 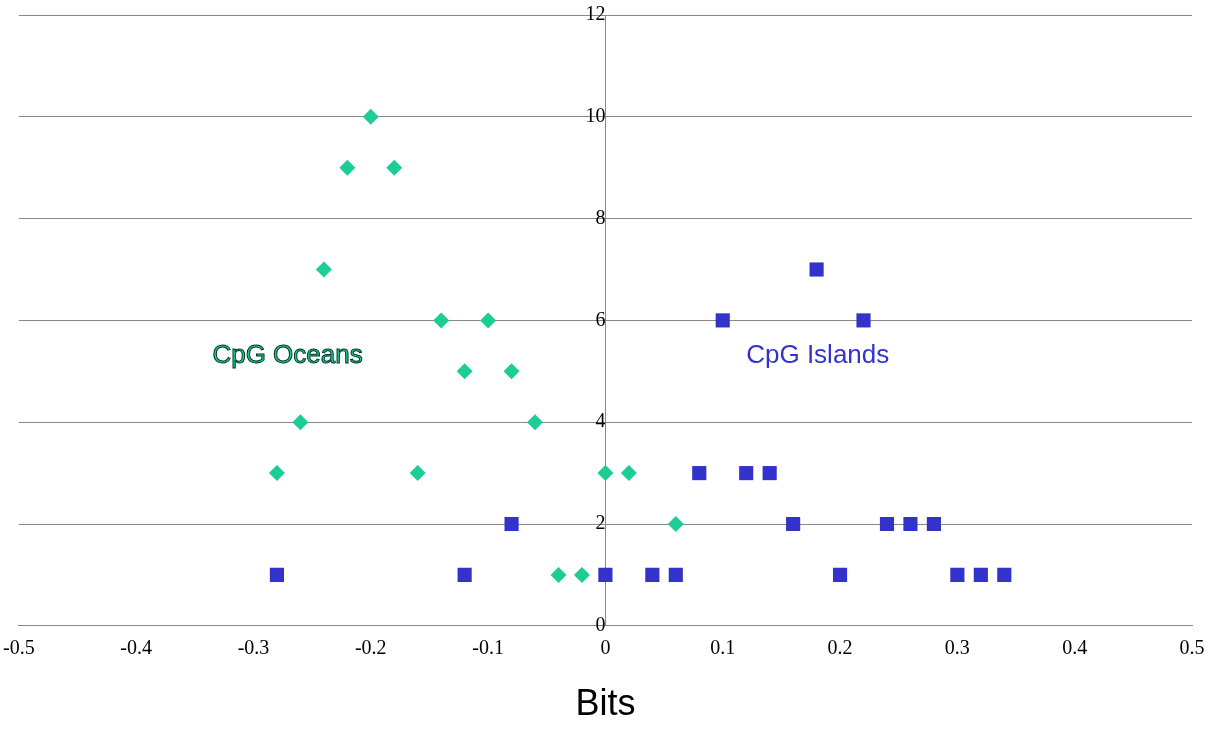 What do you see at coordinates (287, 354) in the screenshot?
I see `text: CpG Oceans` at bounding box center [287, 354].